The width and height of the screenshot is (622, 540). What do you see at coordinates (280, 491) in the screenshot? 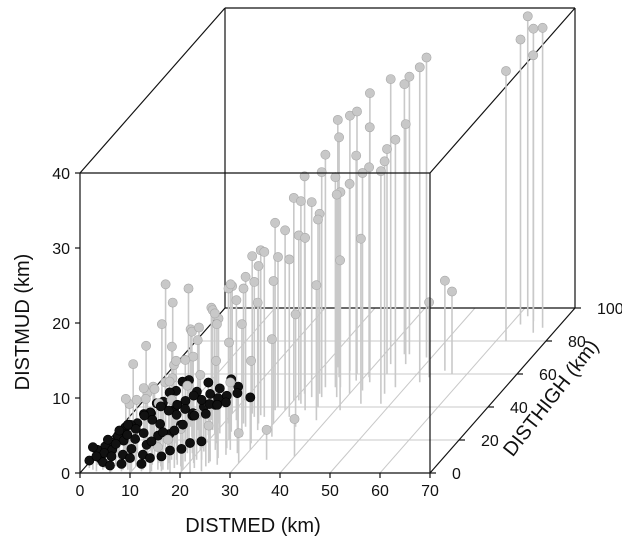
I see `x-tick-label: 40` at bounding box center [280, 491].